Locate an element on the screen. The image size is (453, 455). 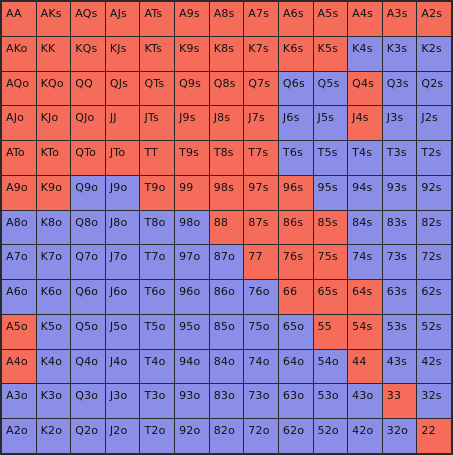
hand-cell-suited: KQs is located at coordinates (88, 53).